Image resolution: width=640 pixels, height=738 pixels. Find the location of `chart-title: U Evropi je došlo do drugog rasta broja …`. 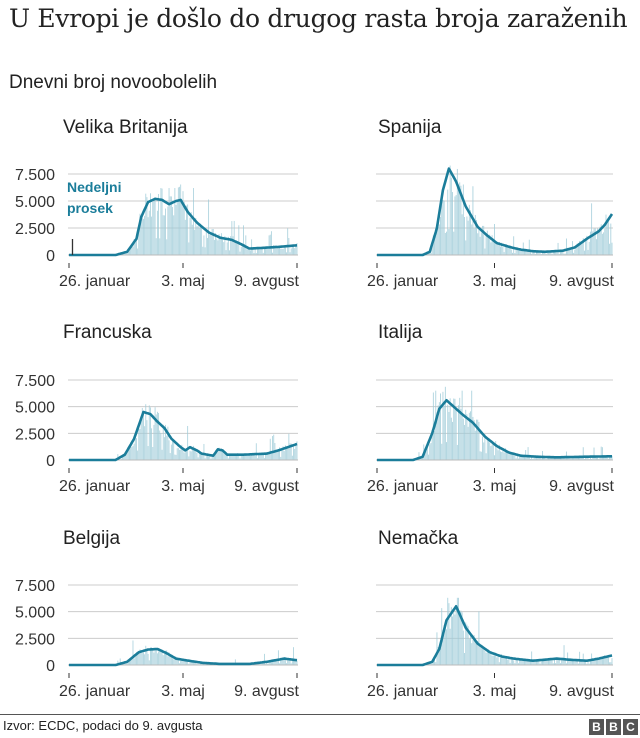

chart-title: U Evropi je došlo do drugog rasta broja … is located at coordinates (318, 18).